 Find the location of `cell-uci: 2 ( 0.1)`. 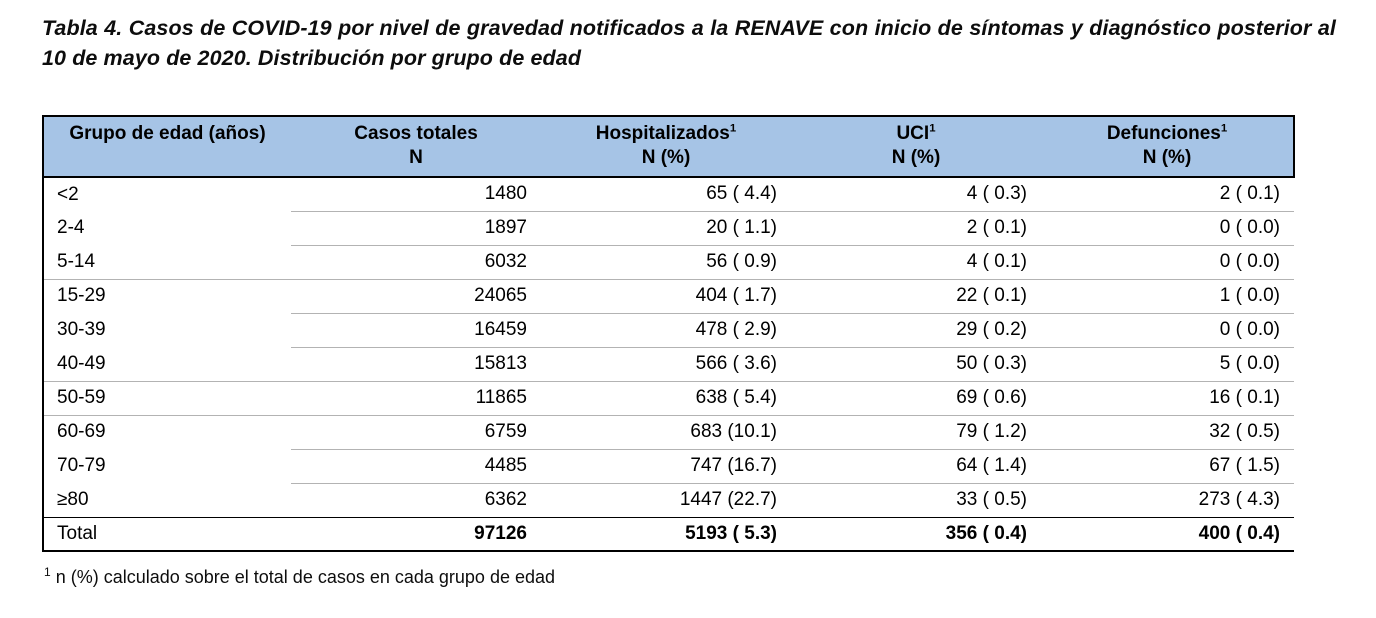

cell-uci: 2 ( 0.1) is located at coordinates (916, 227).